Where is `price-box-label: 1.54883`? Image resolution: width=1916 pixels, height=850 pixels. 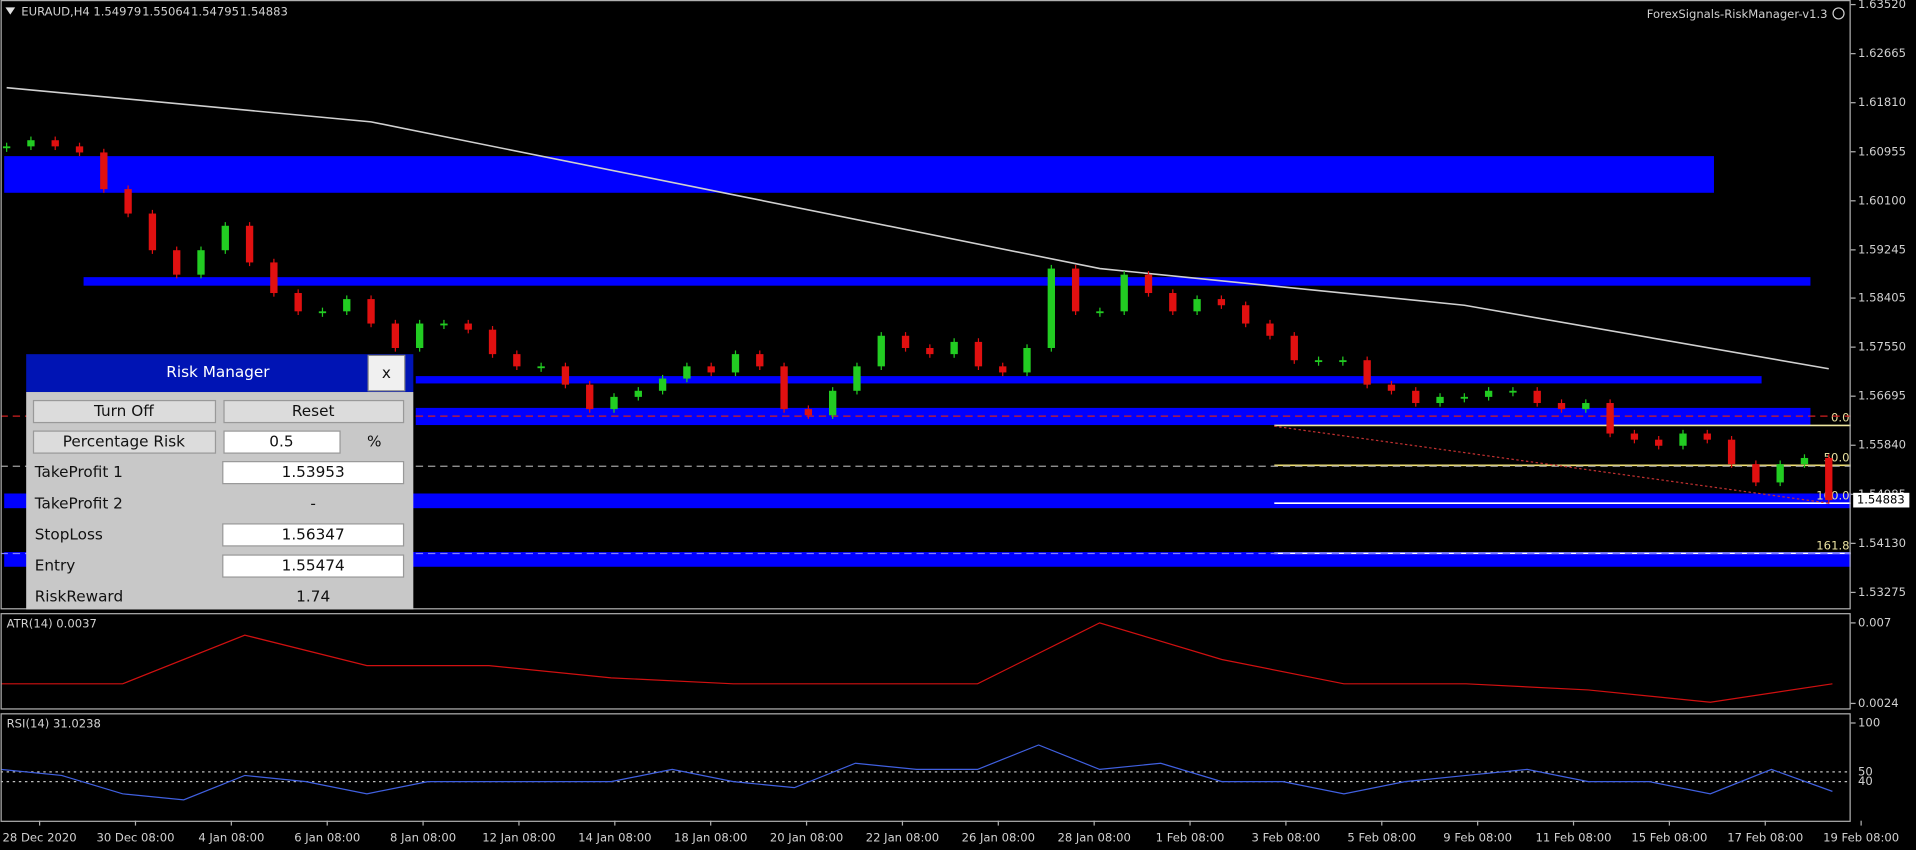 price-box-label: 1.54883 is located at coordinates (1881, 500).